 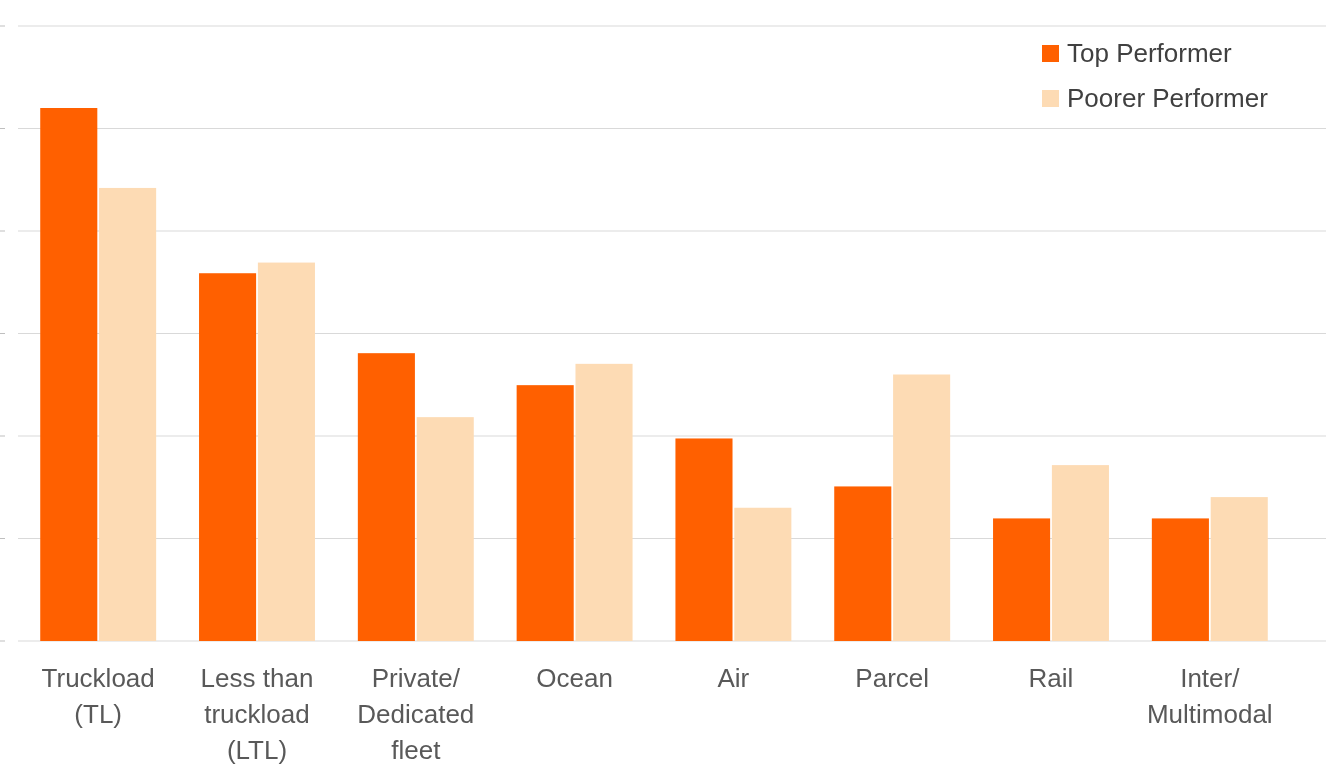 I want to click on x-tick-label: Inter/ Multimodal, so click(x=1209, y=696).